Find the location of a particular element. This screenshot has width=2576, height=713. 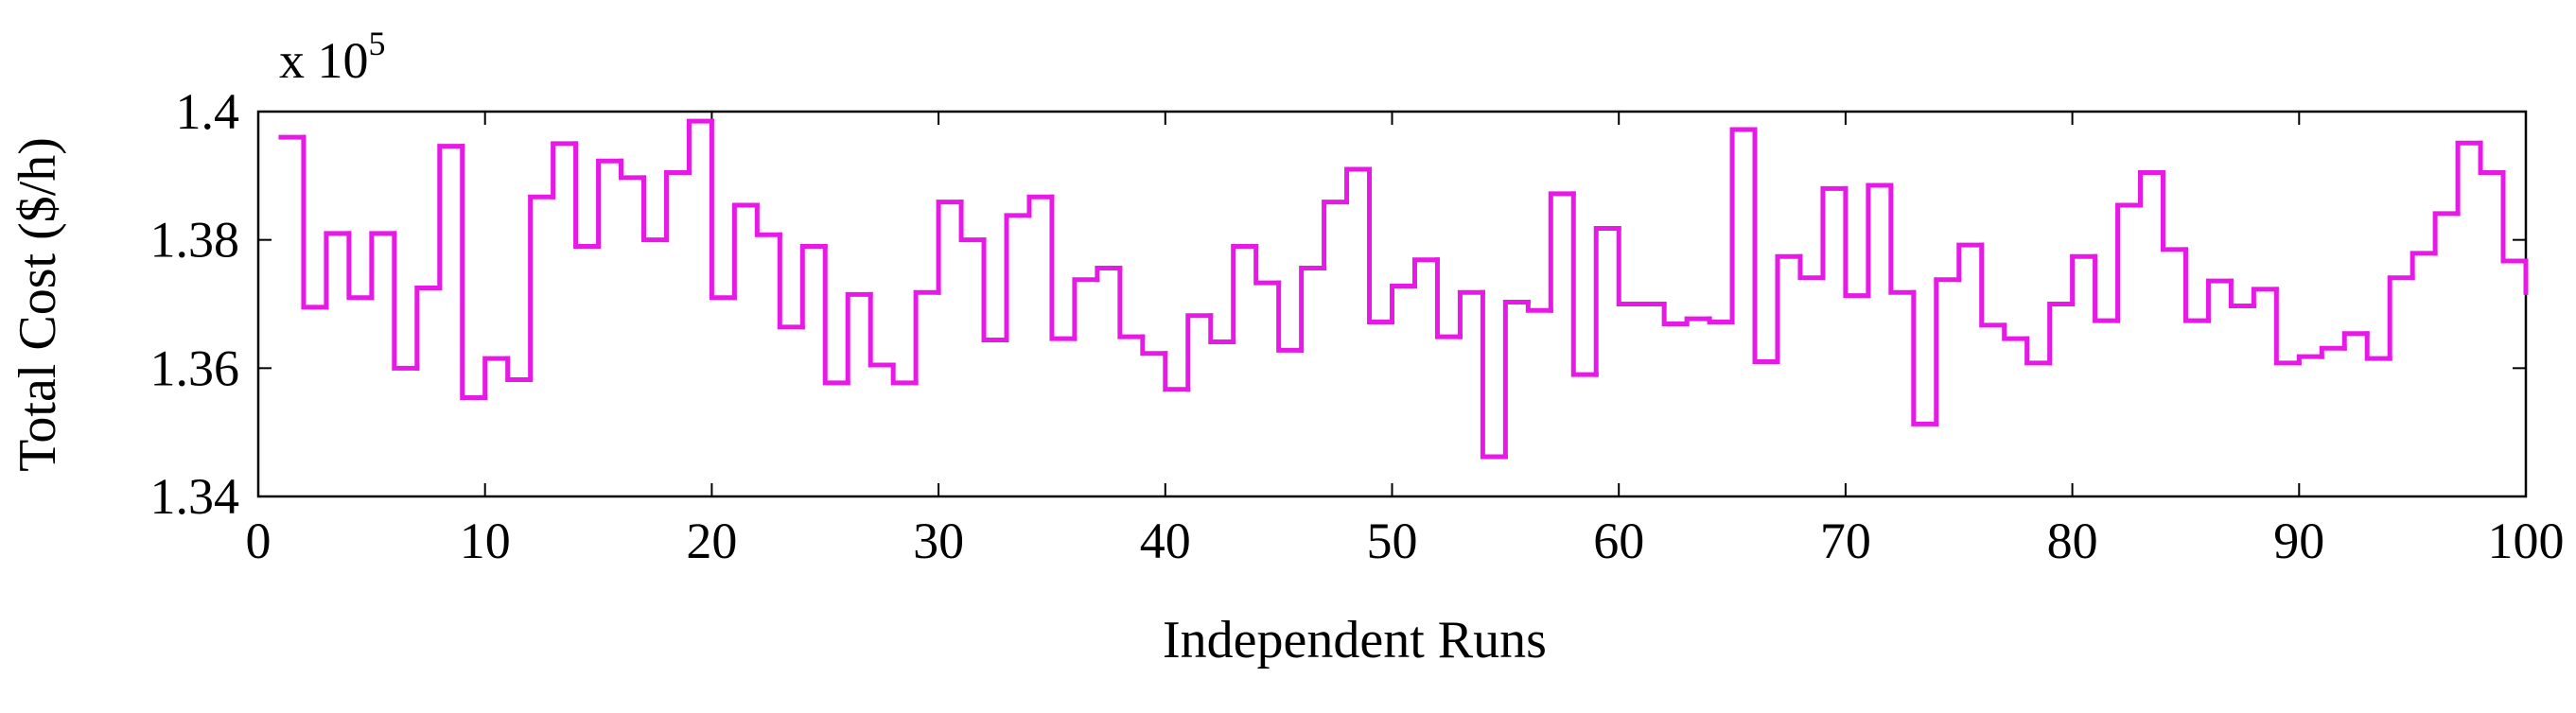

y-multiplier-exponent: 5 is located at coordinates (378, 43).